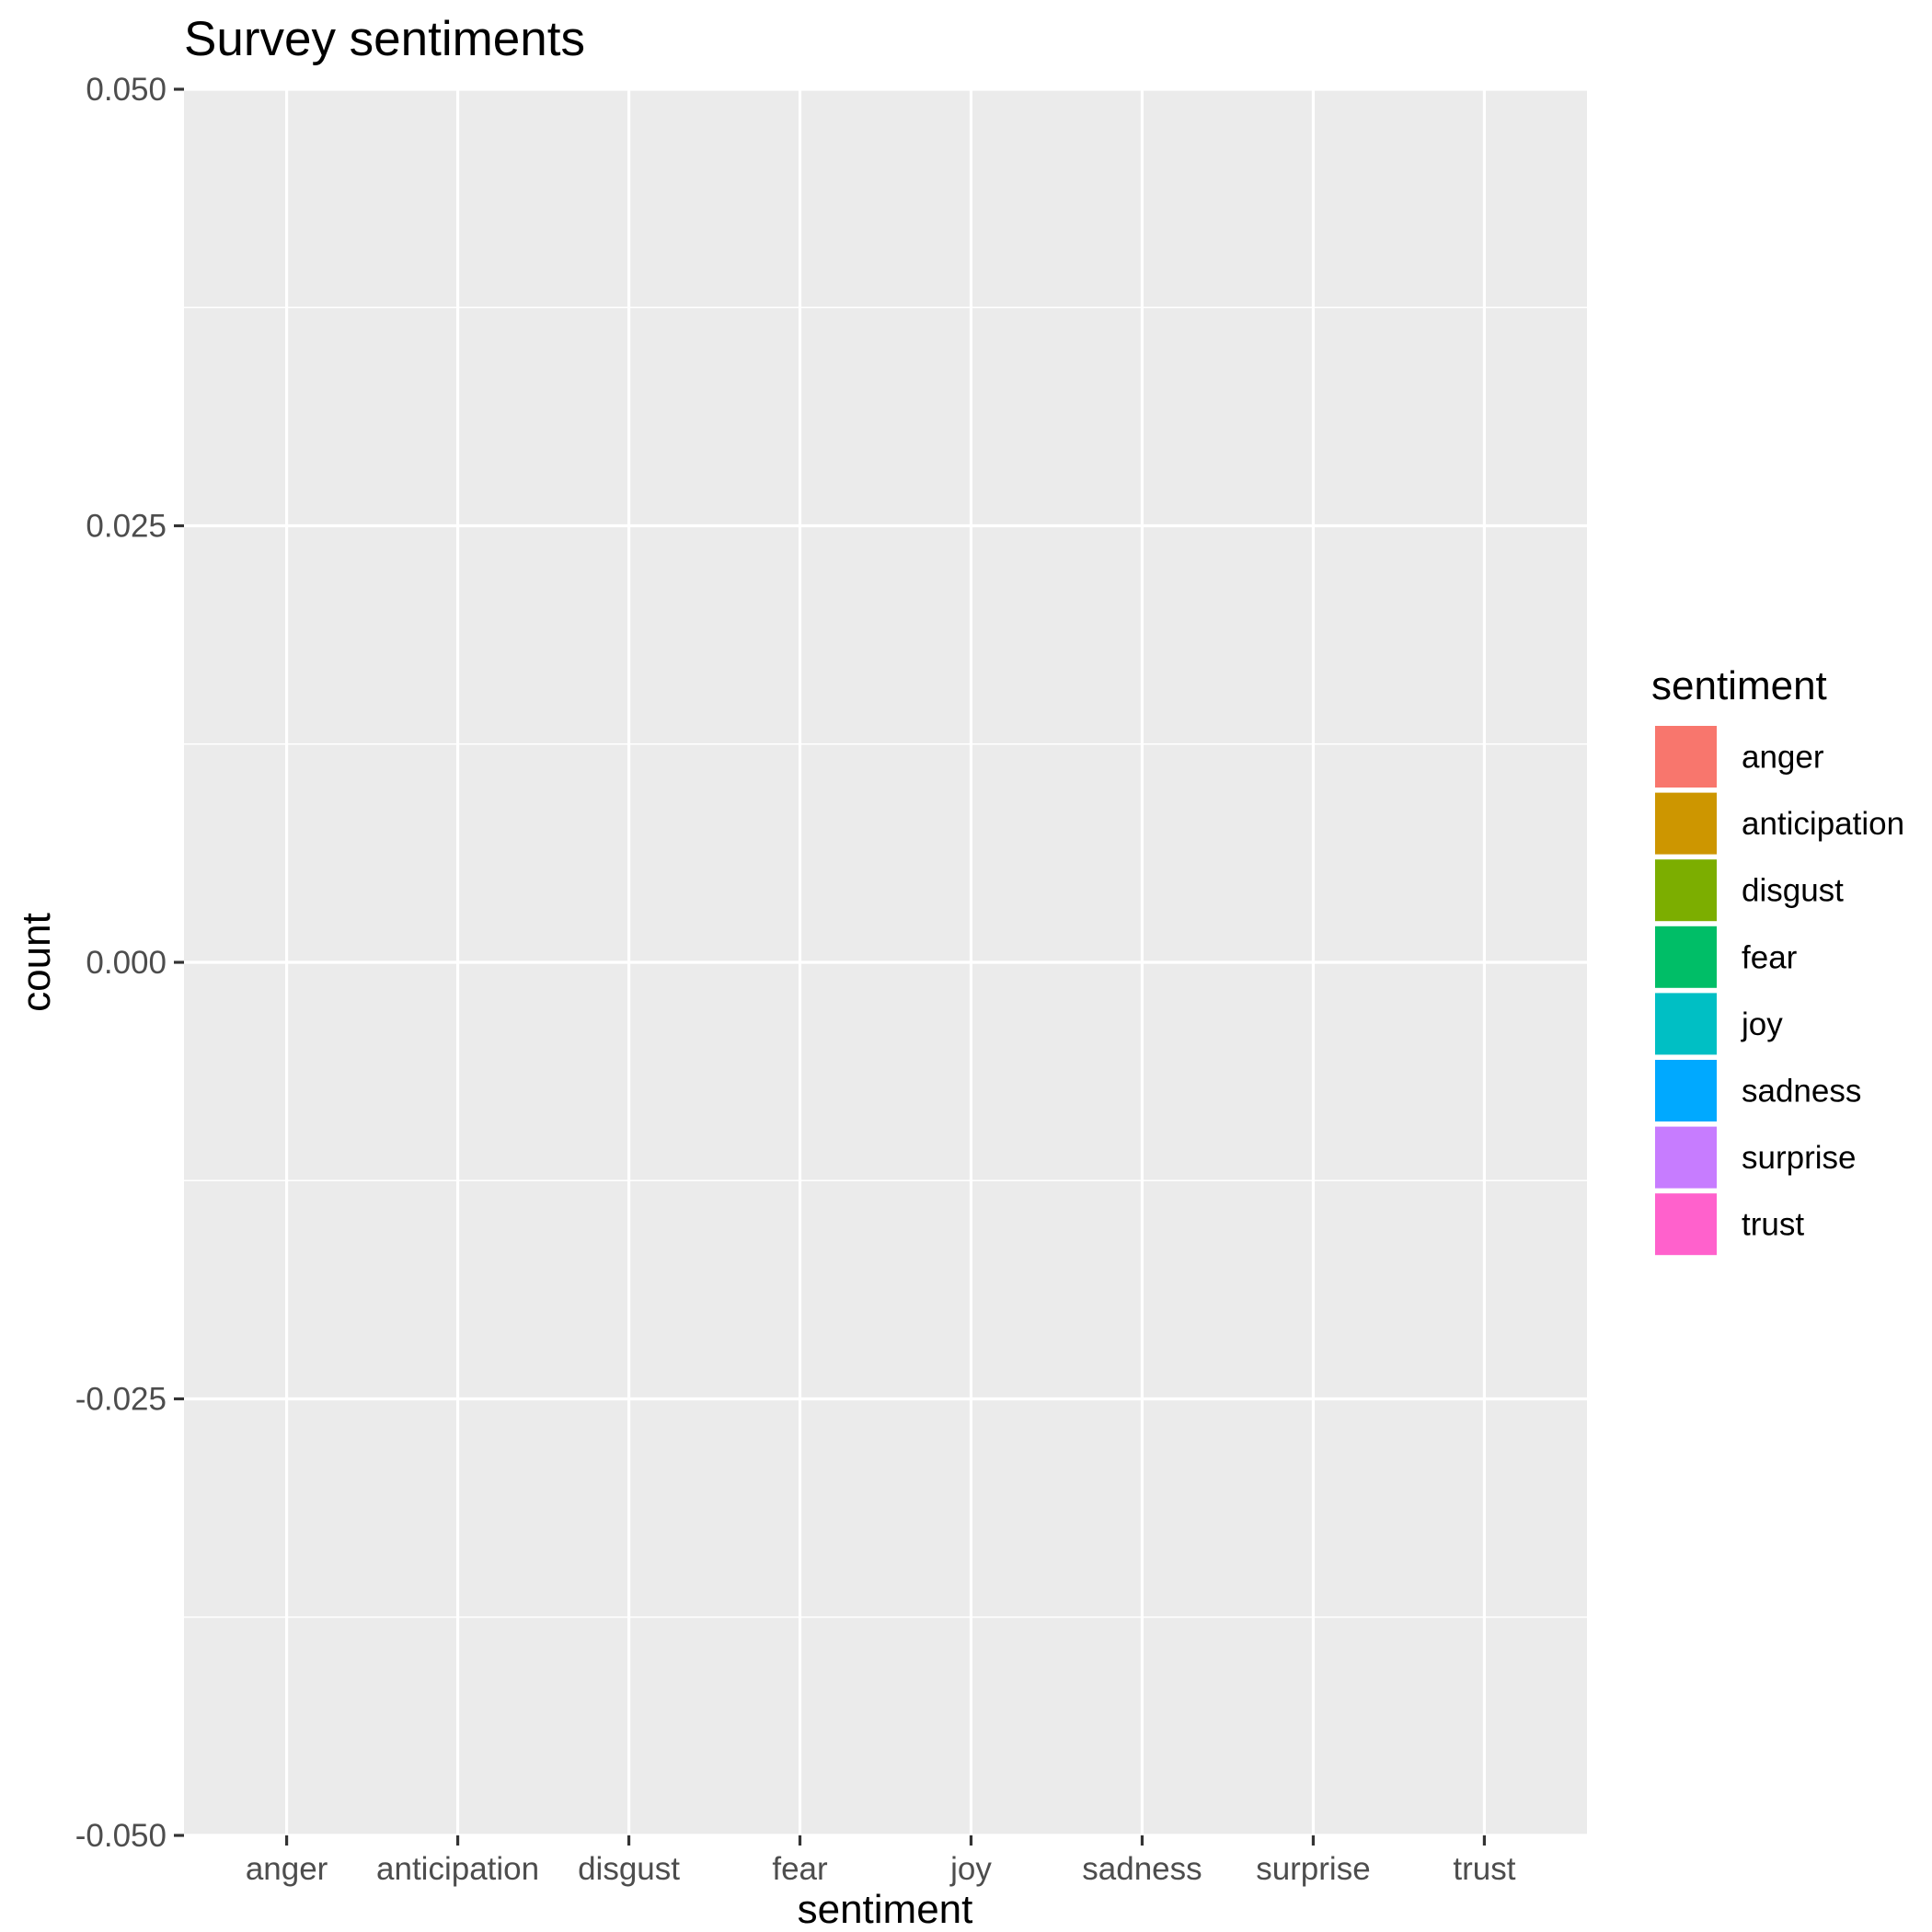  What do you see at coordinates (36, 962) in the screenshot?
I see `y-axis-title: count` at bounding box center [36, 962].